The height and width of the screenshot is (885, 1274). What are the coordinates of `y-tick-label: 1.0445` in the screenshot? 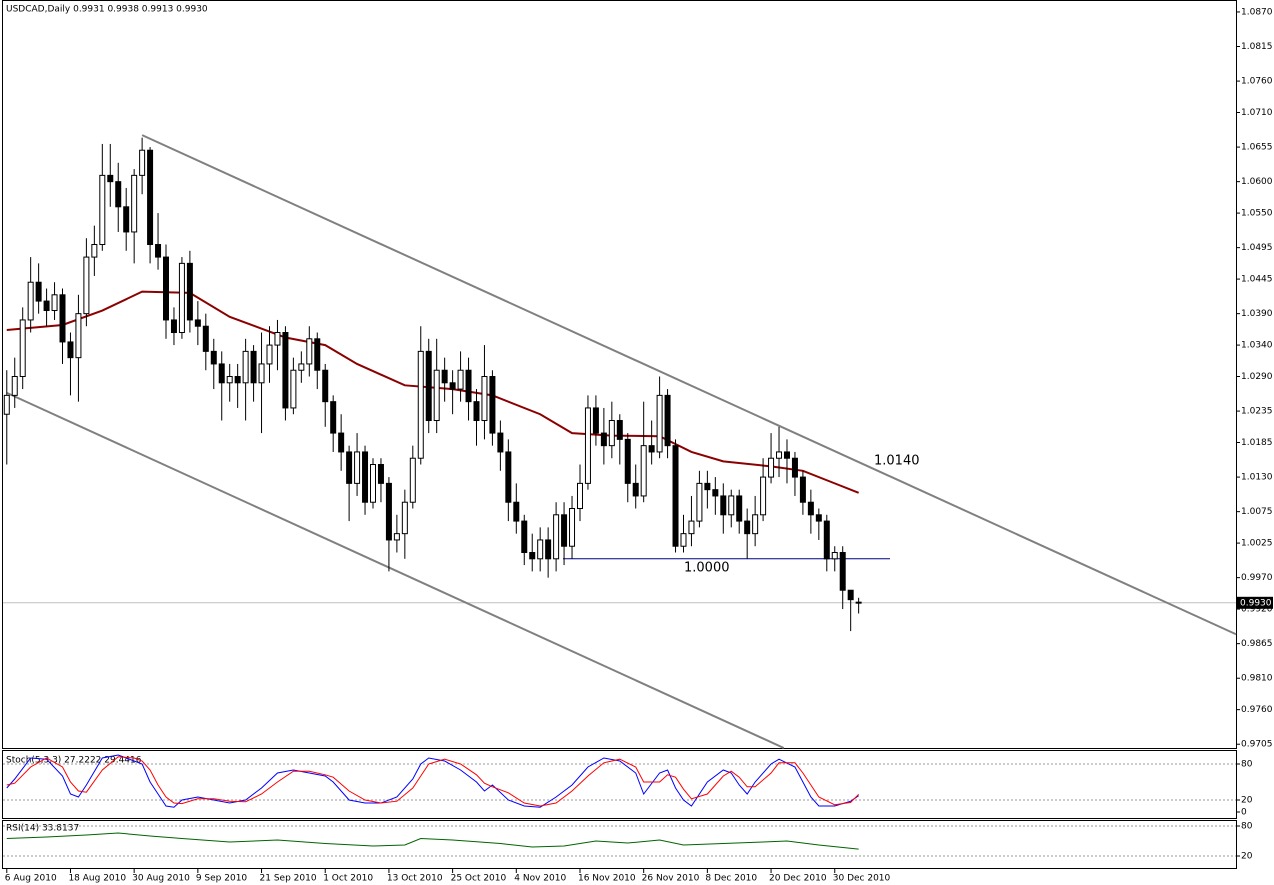 It's located at (1257, 280).